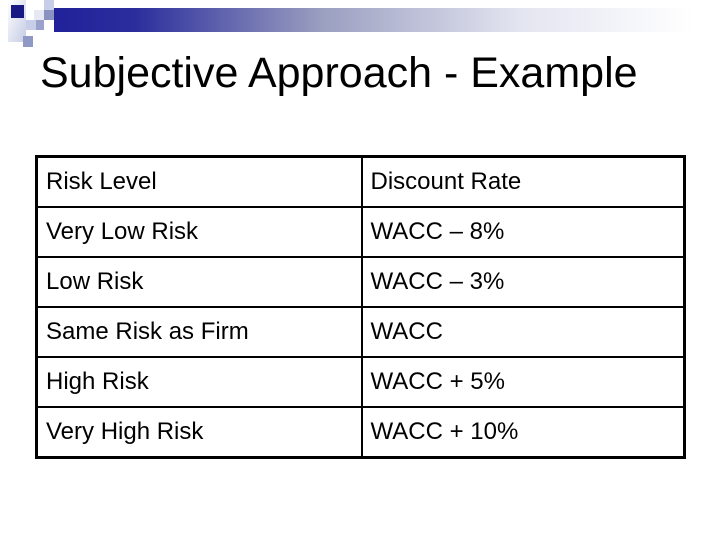 This screenshot has width=720, height=540. What do you see at coordinates (339, 73) in the screenshot?
I see `page-title: Subjective Approach - Example` at bounding box center [339, 73].